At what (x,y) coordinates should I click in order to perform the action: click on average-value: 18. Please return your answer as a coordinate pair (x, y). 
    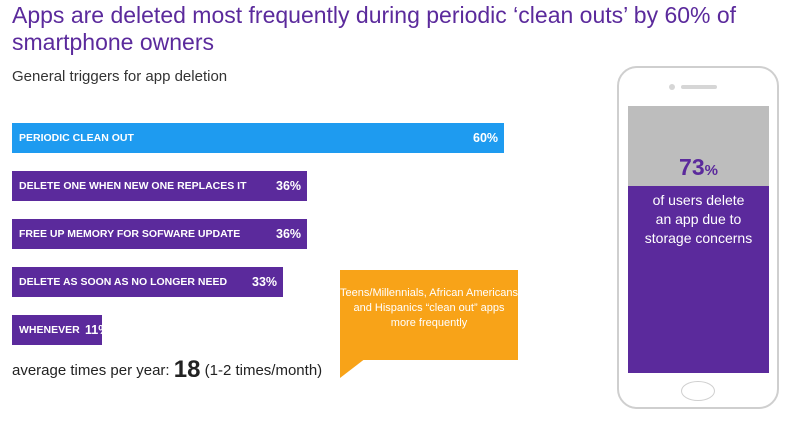
    Looking at the image, I should click on (187, 369).